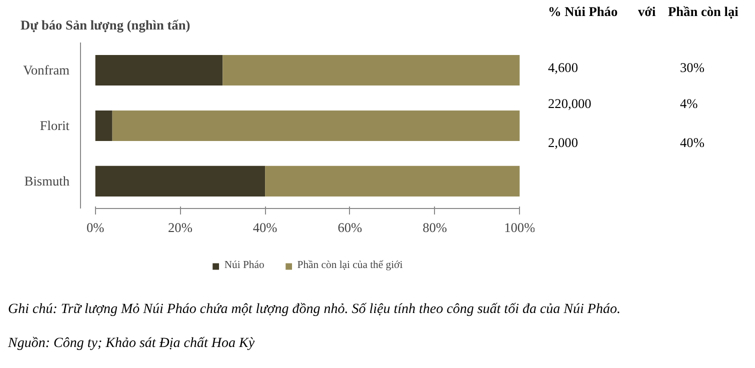 The height and width of the screenshot is (368, 755). Describe the element at coordinates (265, 227) in the screenshot. I see `x-tick-label: 40%` at that location.